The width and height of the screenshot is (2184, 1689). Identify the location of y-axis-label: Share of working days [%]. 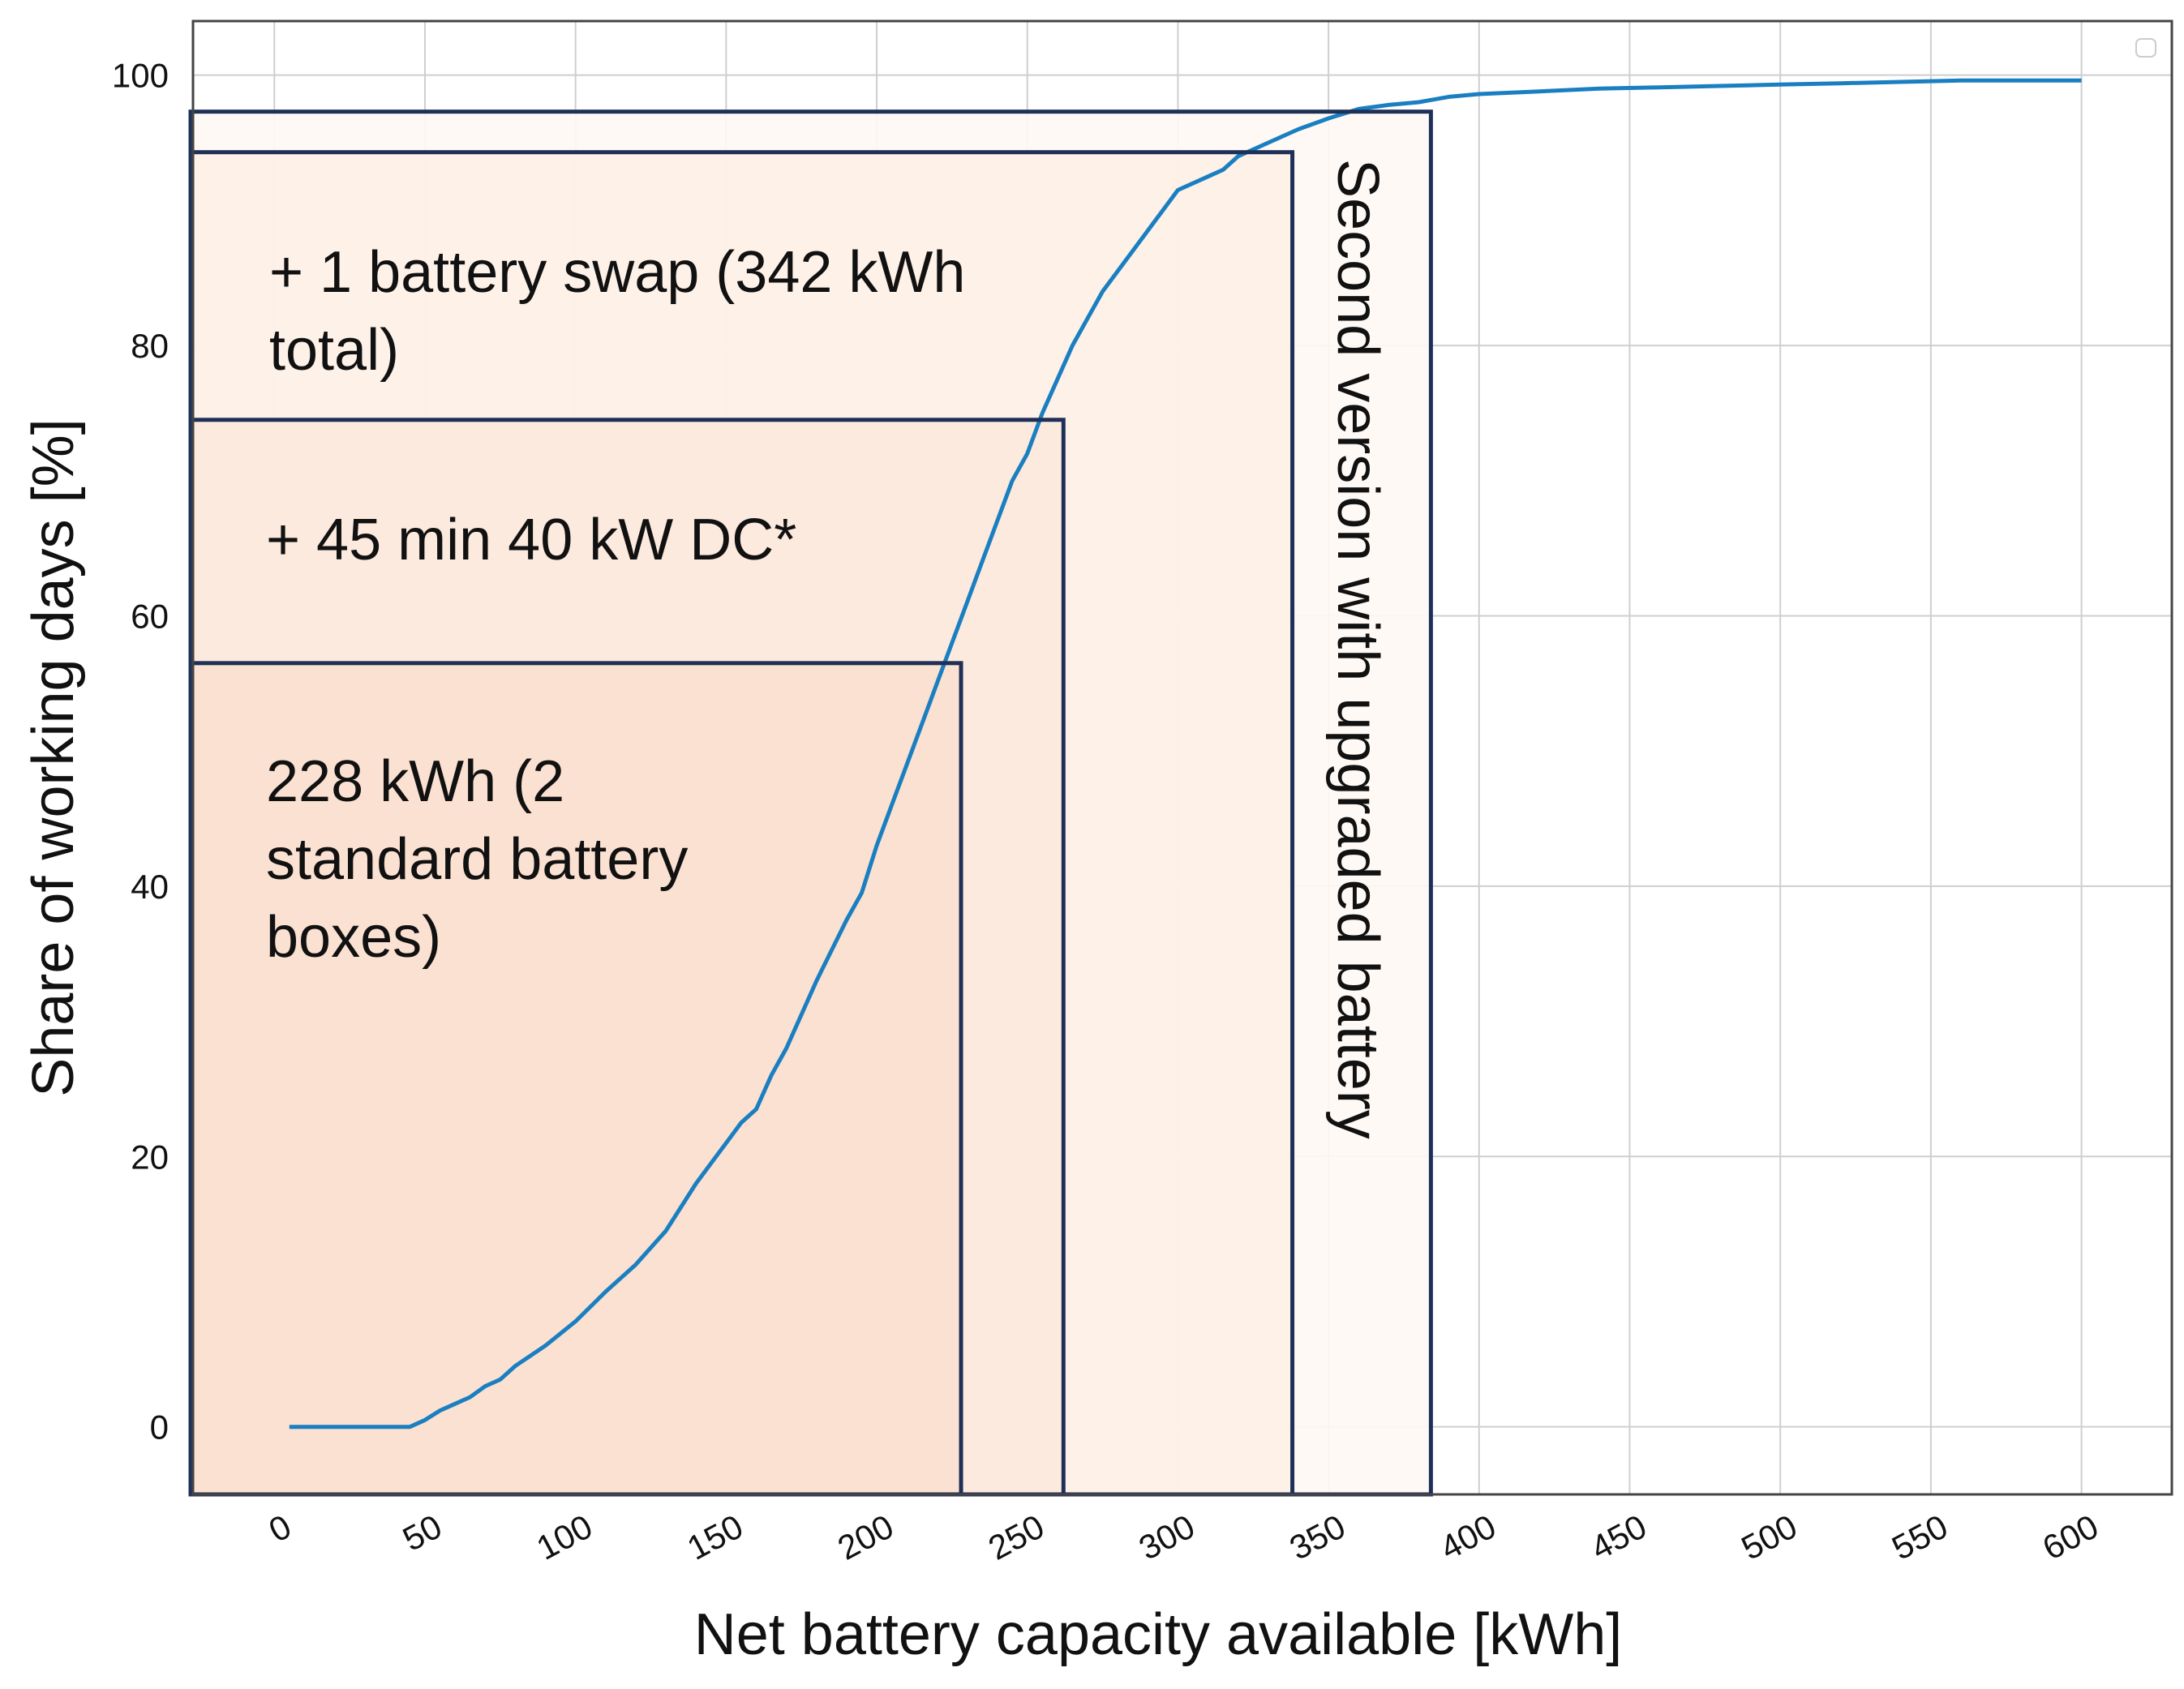
(53, 757).